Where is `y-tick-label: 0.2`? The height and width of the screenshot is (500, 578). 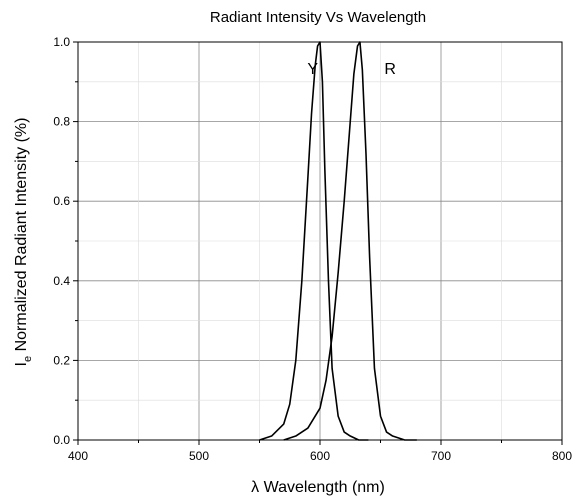
y-tick-label: 0.2 is located at coordinates (61, 360).